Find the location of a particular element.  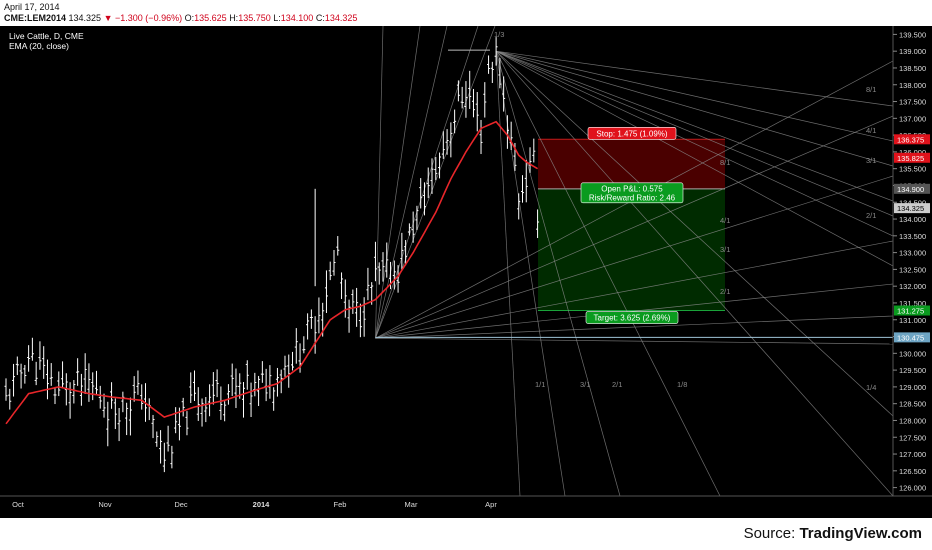

stop-badge-box is located at coordinates (632, 133).